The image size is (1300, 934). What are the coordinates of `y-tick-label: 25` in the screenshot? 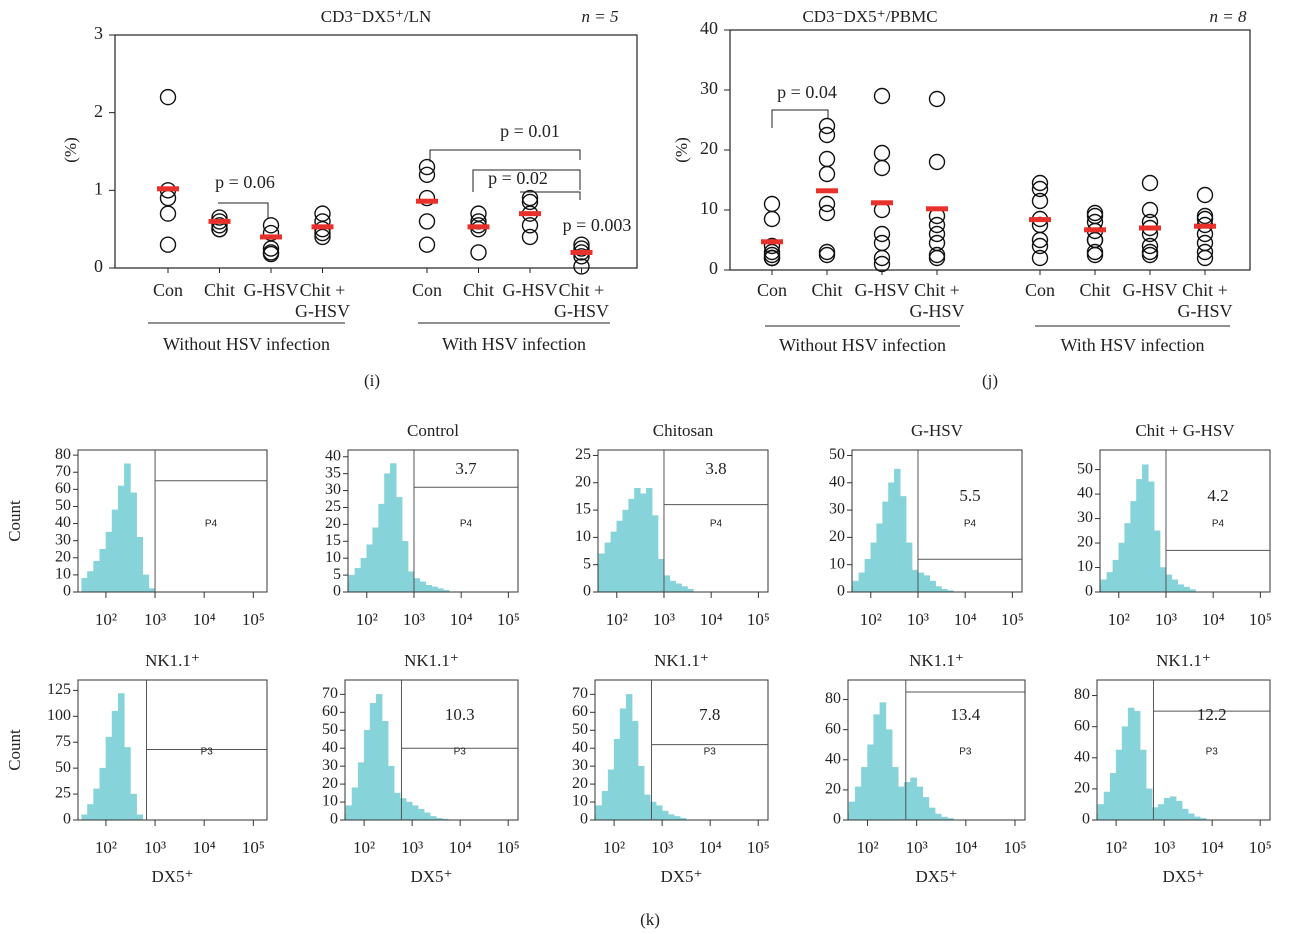 It's located at (583, 454).